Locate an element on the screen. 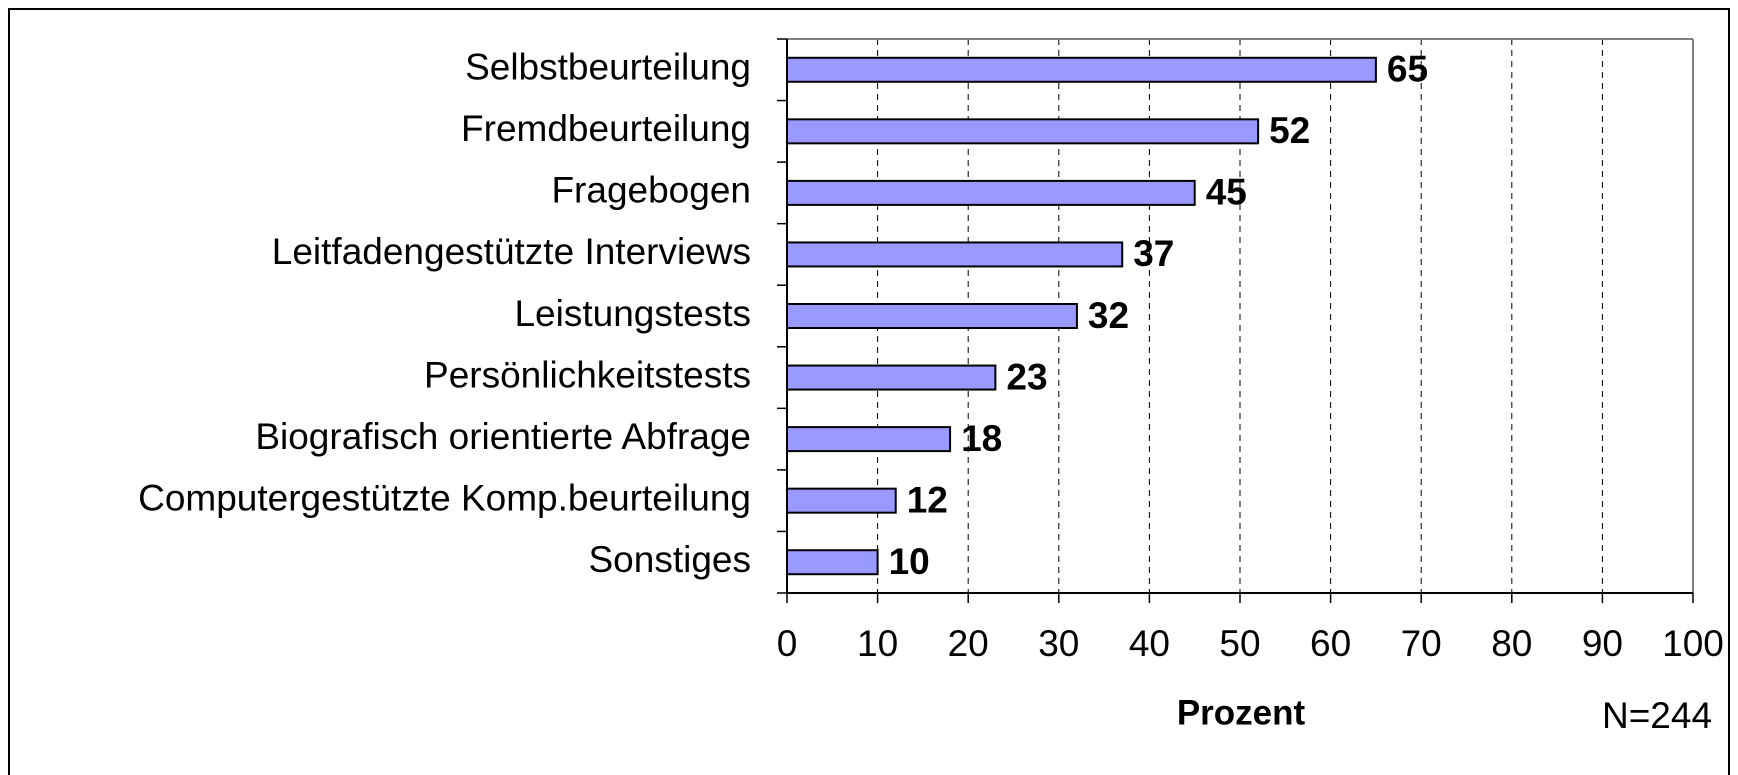  y-tick-label: Fremdbeurteilung is located at coordinates (606, 128).